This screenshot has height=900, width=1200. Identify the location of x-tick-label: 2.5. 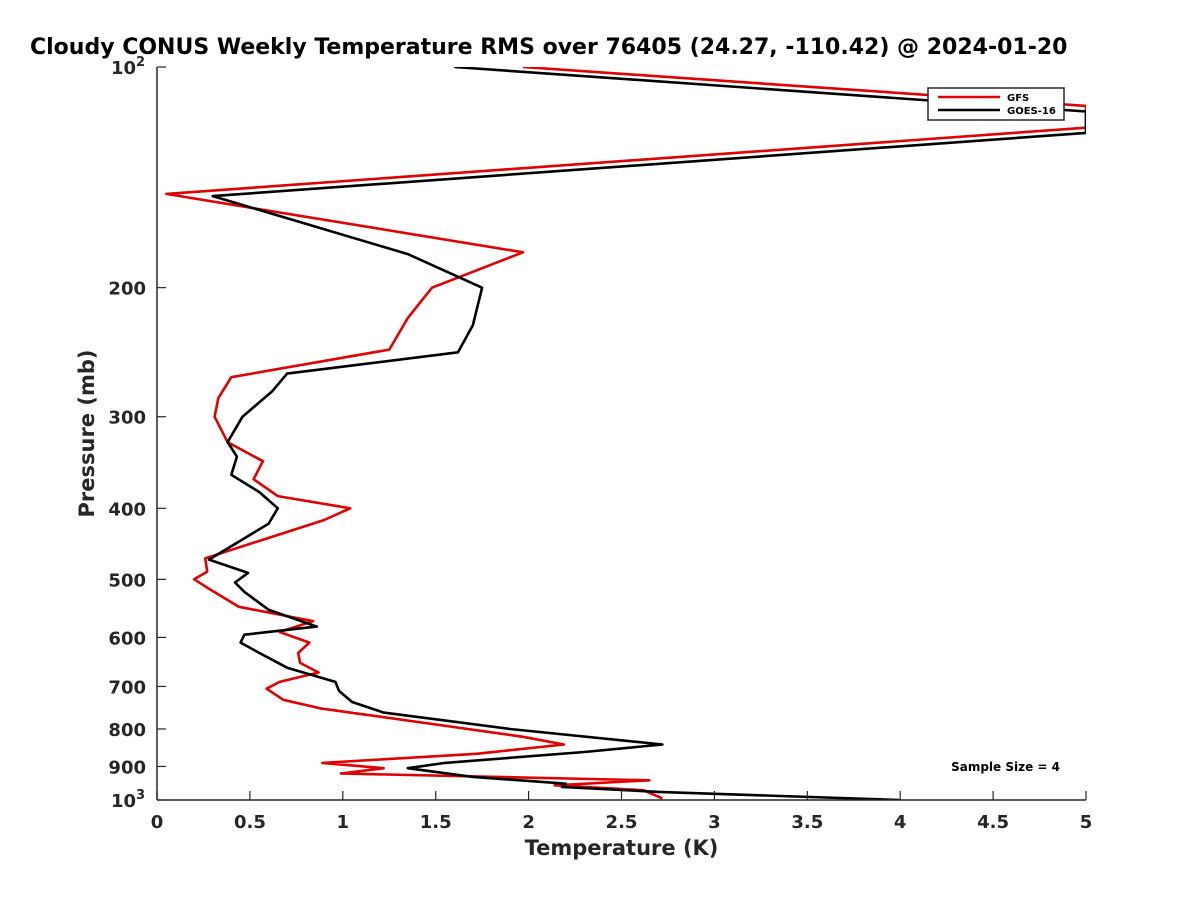
(622, 822).